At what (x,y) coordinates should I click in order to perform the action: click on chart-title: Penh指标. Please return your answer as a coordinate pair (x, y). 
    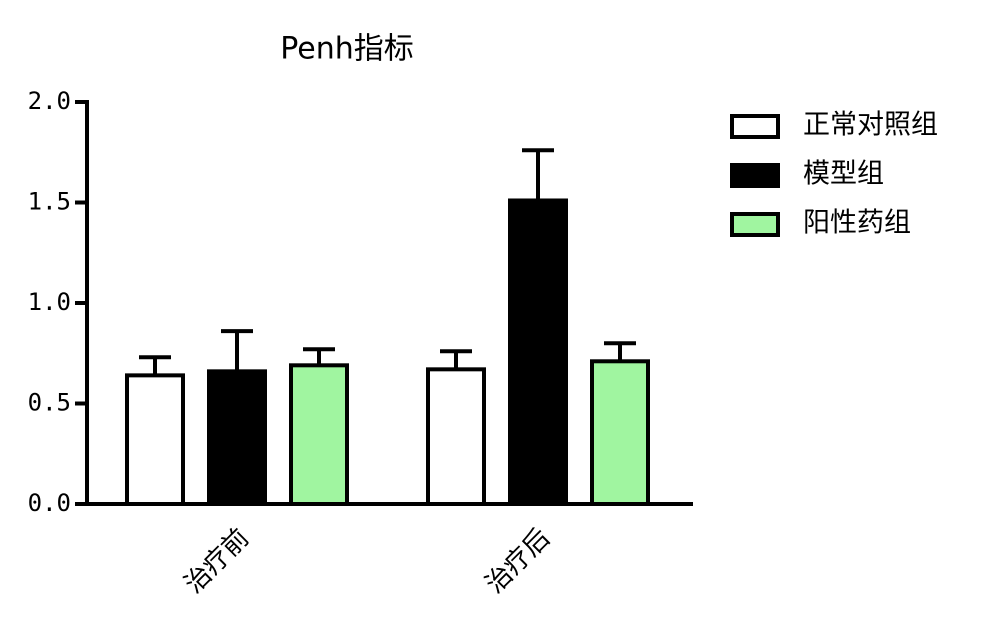
    Looking at the image, I should click on (347, 49).